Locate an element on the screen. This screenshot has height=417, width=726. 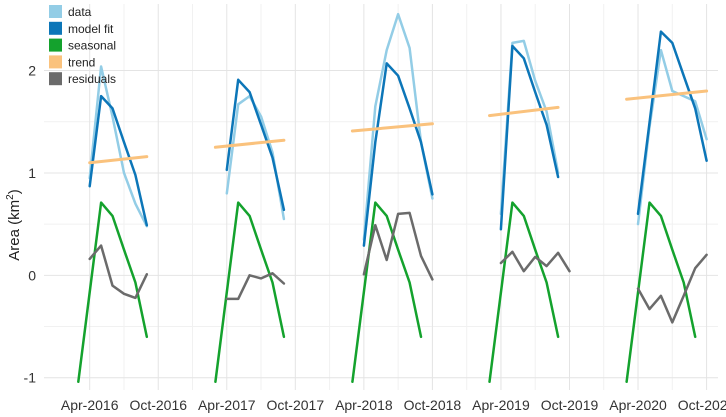
x-tick-label: Apr-2016 is located at coordinates (90, 405).